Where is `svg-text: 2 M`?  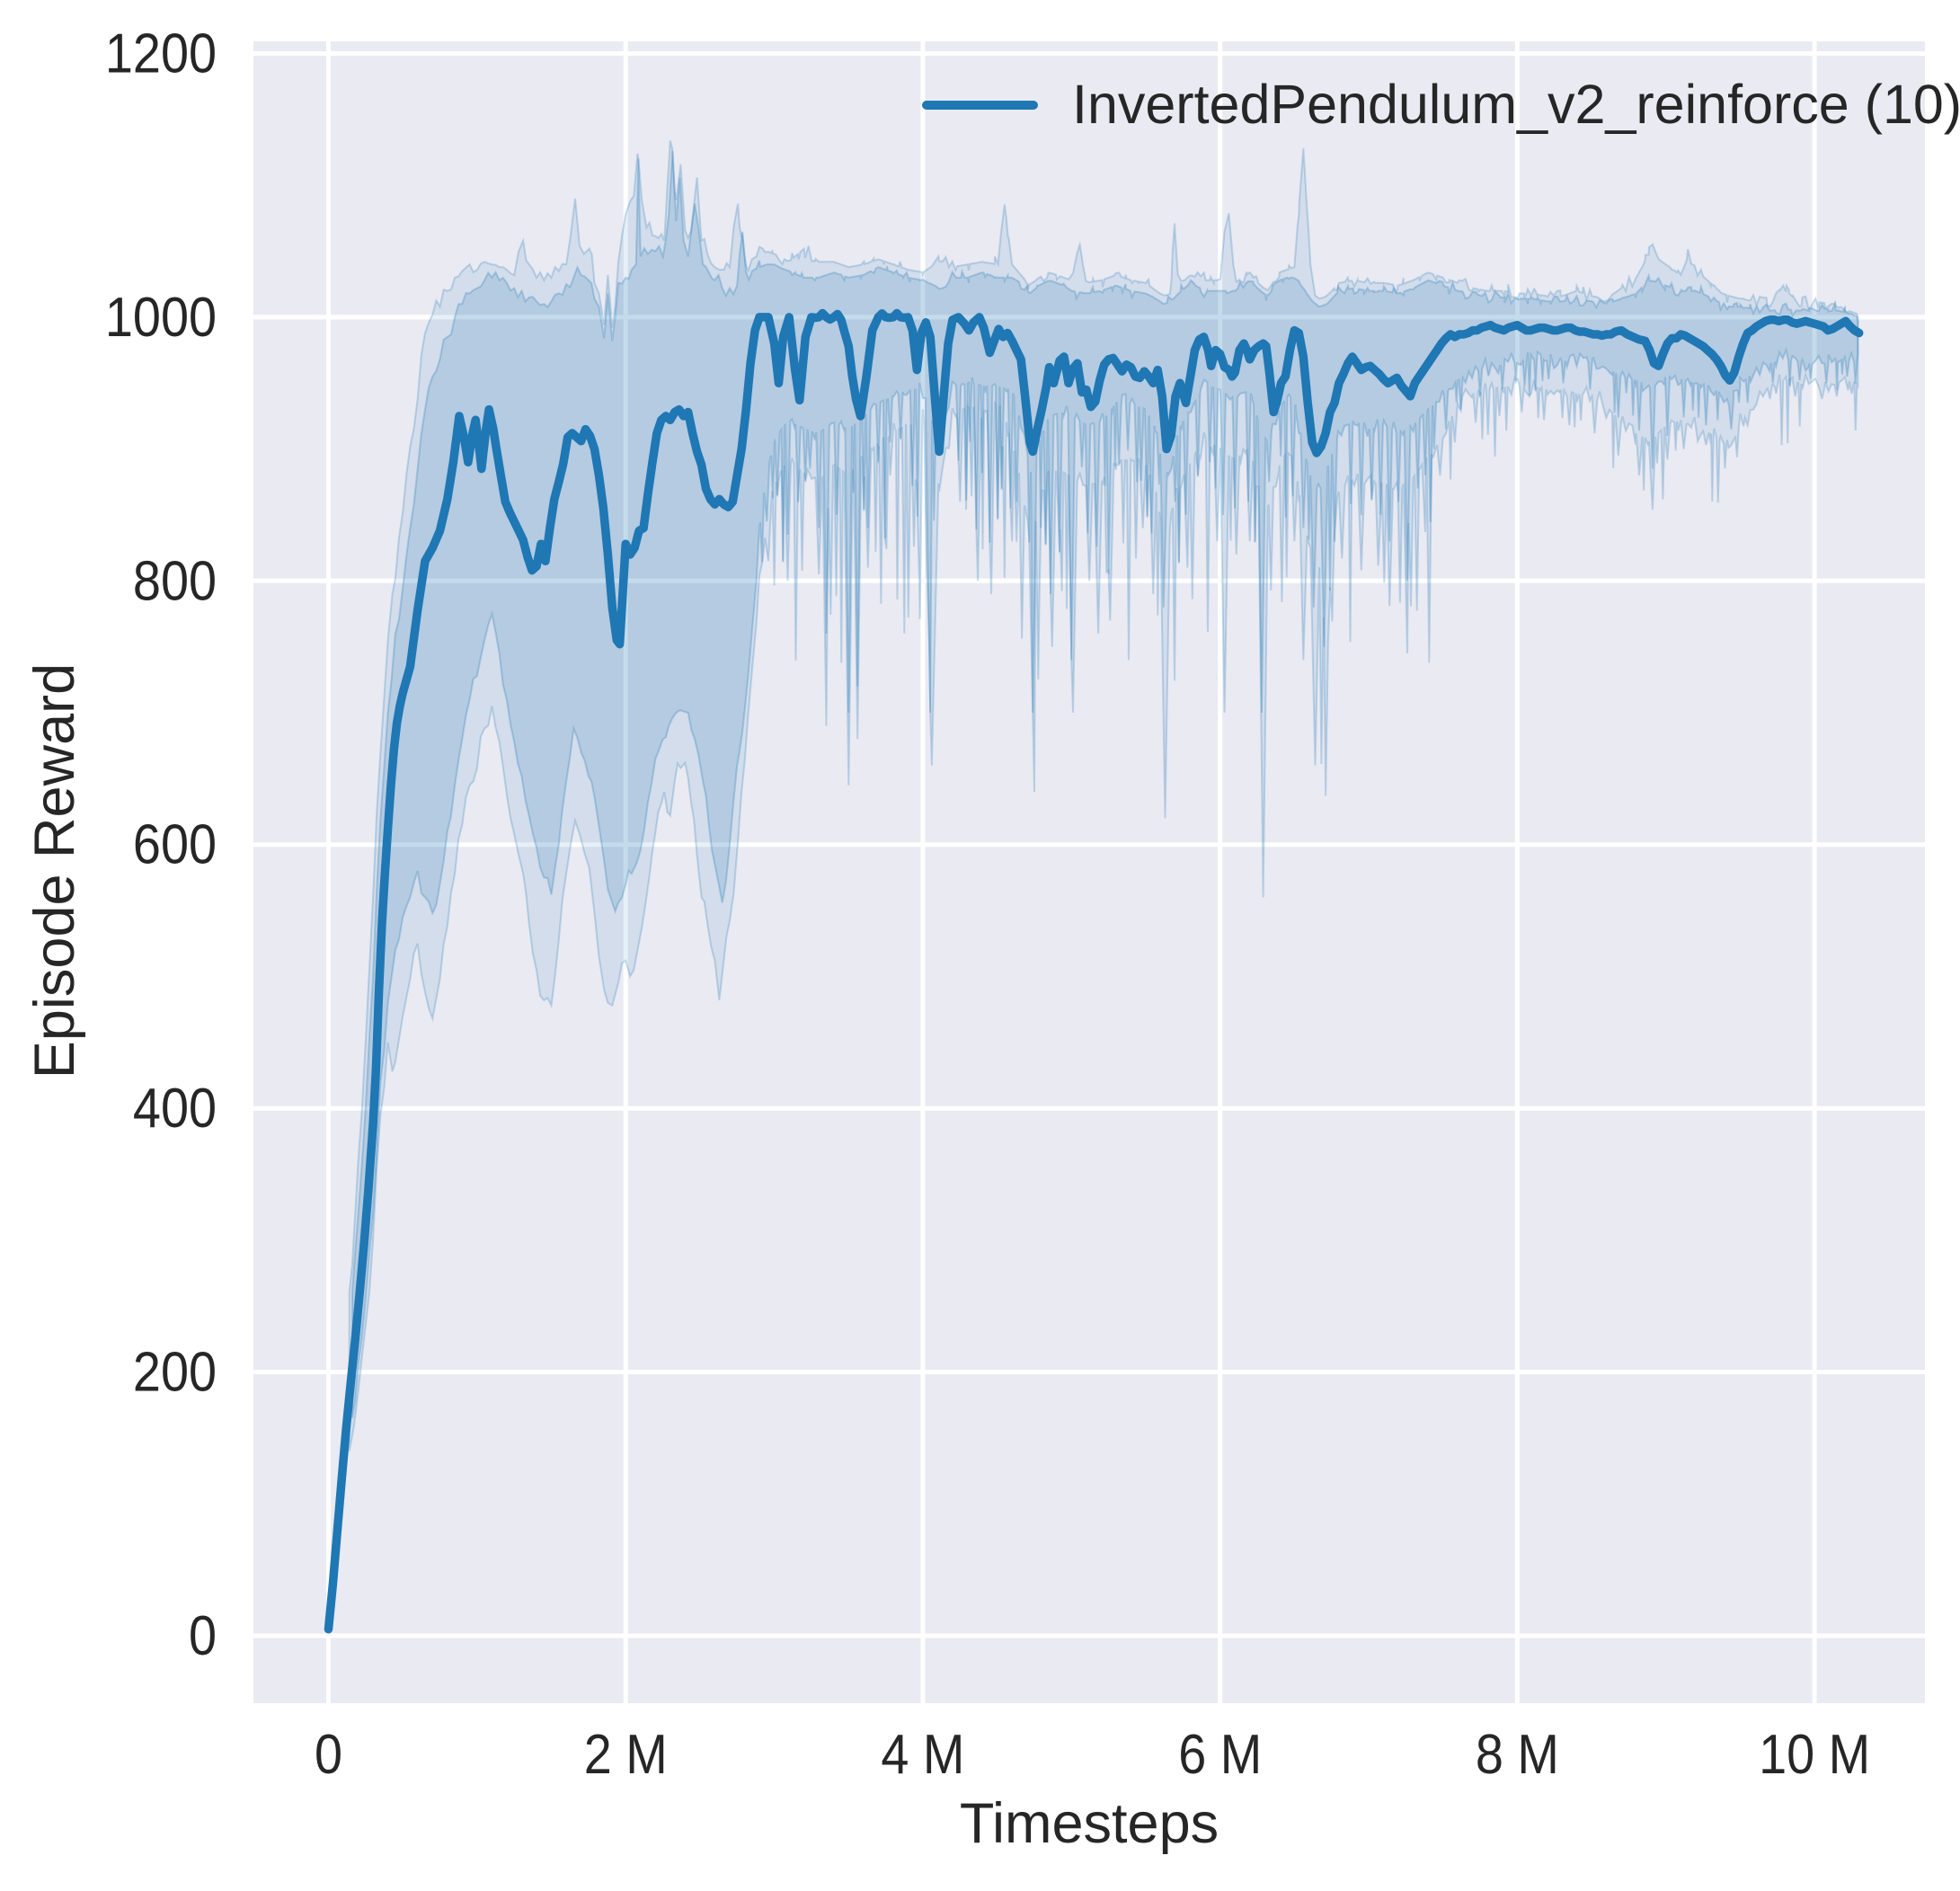
svg-text: 2 M is located at coordinates (626, 1755).